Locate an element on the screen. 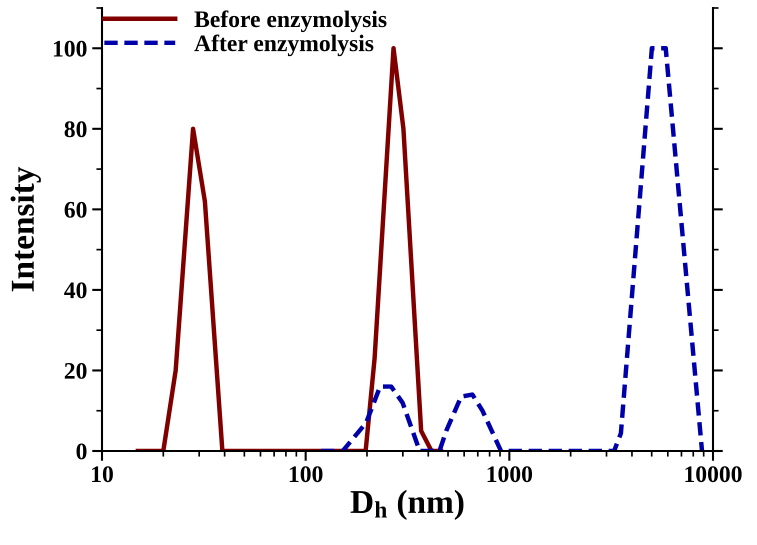 Image resolution: width=757 pixels, height=545 pixels. y-axis-title: Intensity is located at coordinates (25, 229).